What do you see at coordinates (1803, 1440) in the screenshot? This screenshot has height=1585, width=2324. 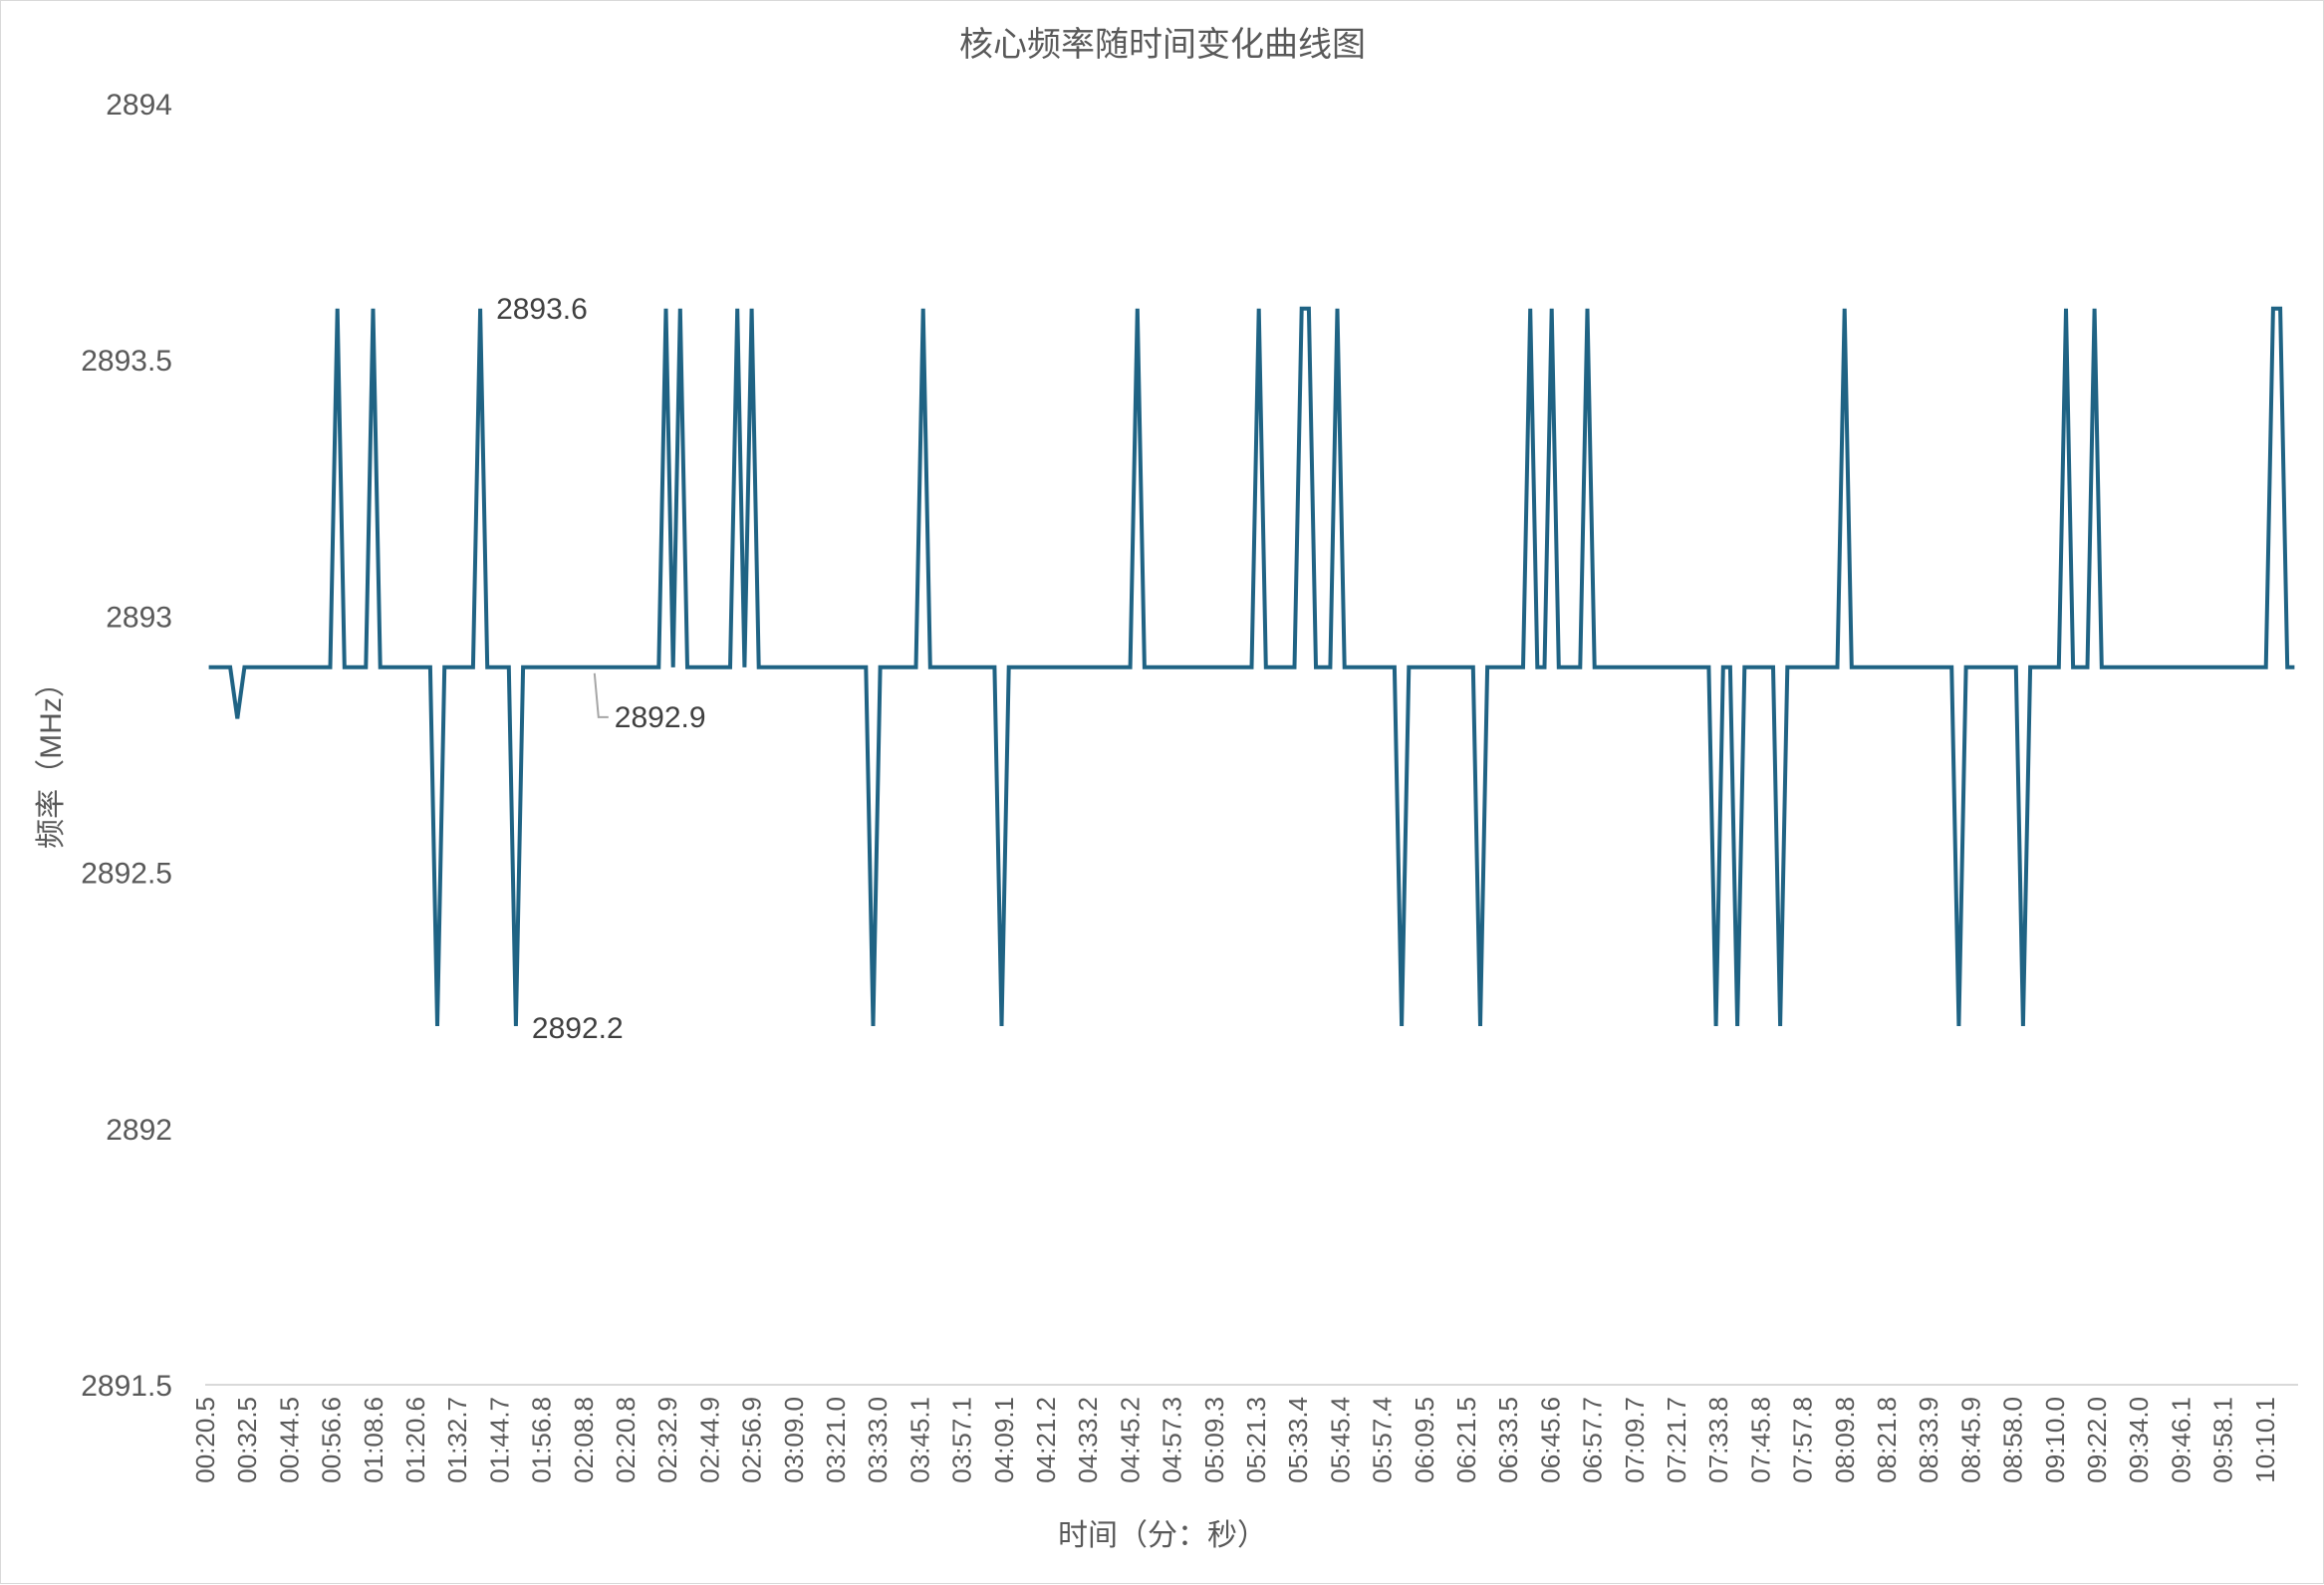 I see `x-tick-label: 07:57.8` at bounding box center [1803, 1440].